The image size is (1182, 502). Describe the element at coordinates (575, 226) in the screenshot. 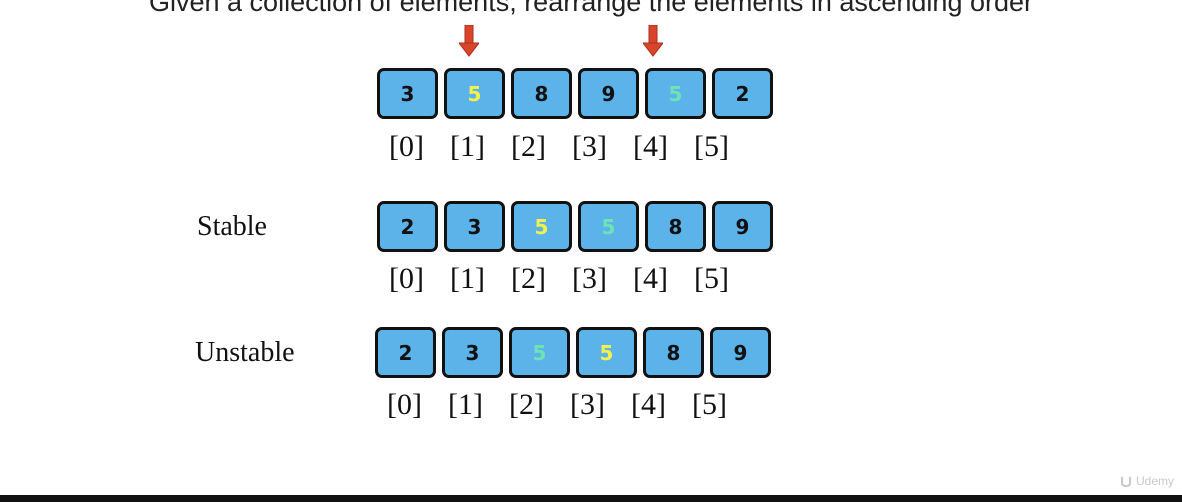

I see `stable-array: 2 3 5 5 8 9` at that location.